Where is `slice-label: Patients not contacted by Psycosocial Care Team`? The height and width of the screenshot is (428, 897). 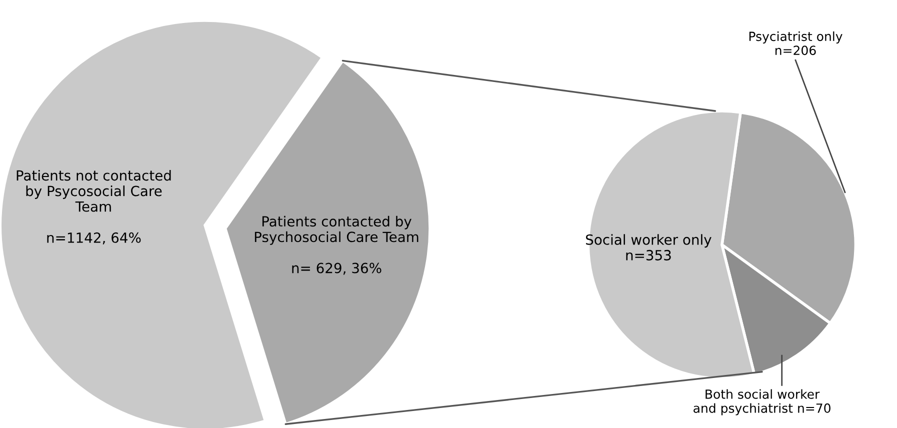 slice-label: Patients not contacted by Psycosocial Care Team is located at coordinates (93, 191).